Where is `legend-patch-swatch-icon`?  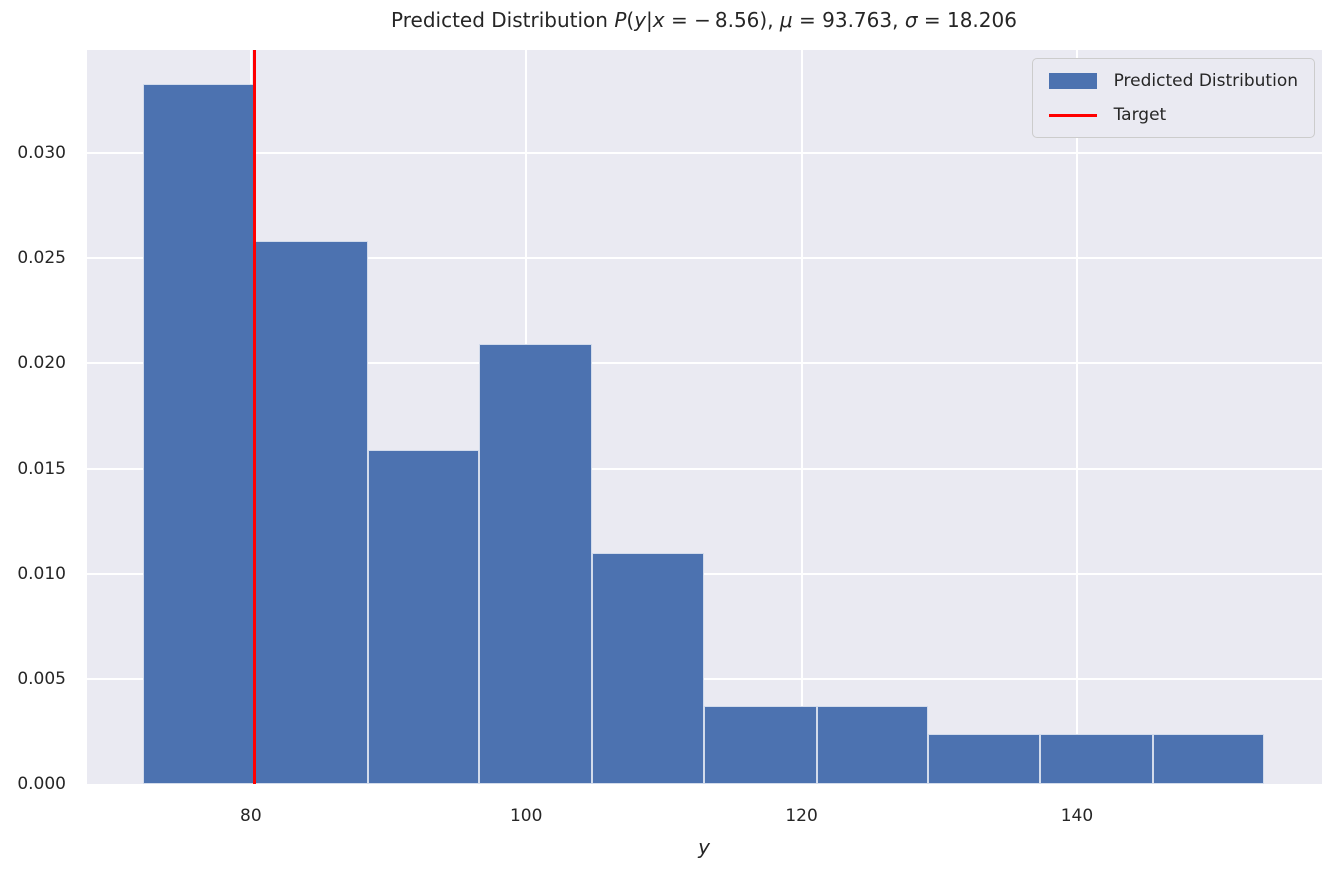
legend-patch-swatch-icon is located at coordinates (1072, 81).